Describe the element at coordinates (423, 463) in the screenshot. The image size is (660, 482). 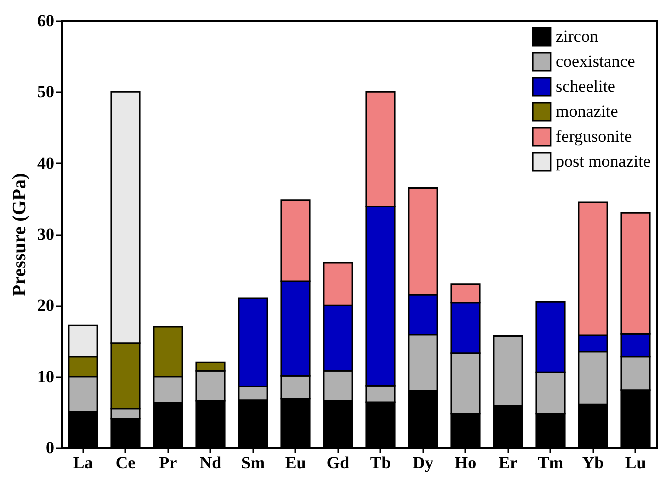
I see `x-tick-label: Dy` at that location.